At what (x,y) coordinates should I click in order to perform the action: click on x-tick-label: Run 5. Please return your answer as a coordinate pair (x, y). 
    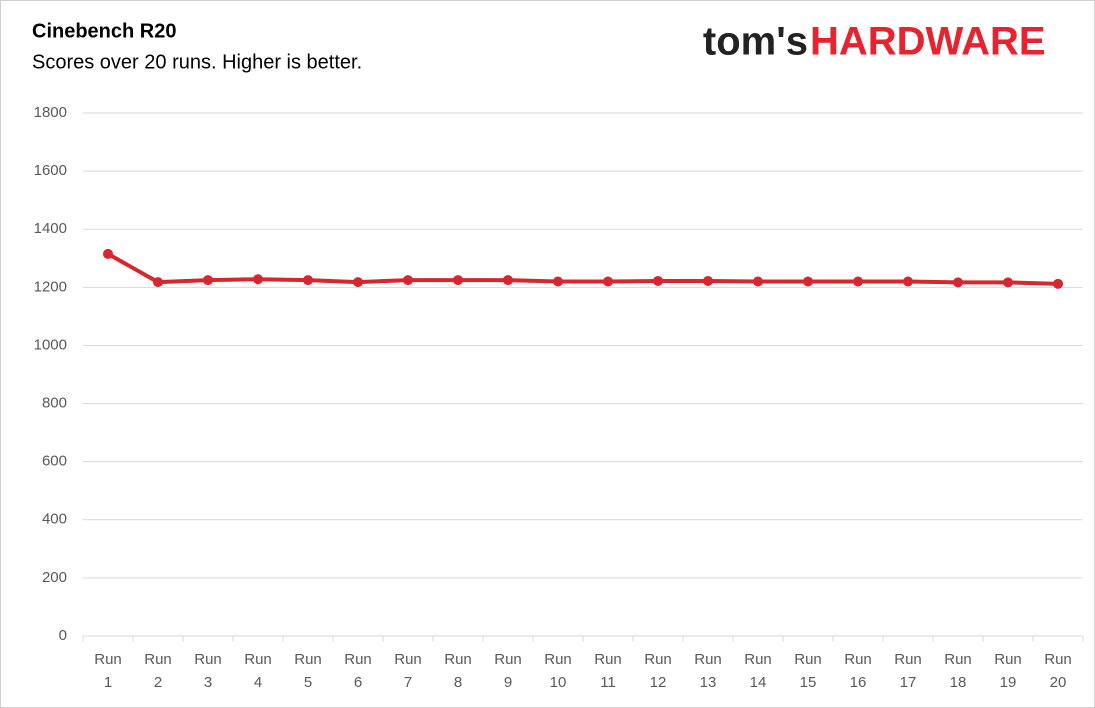
    Looking at the image, I should click on (308, 671).